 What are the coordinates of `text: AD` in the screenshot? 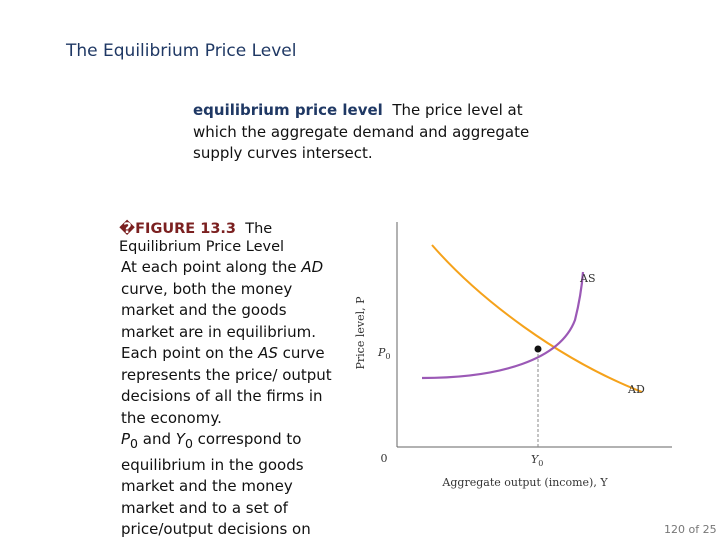 It's located at (312, 267).